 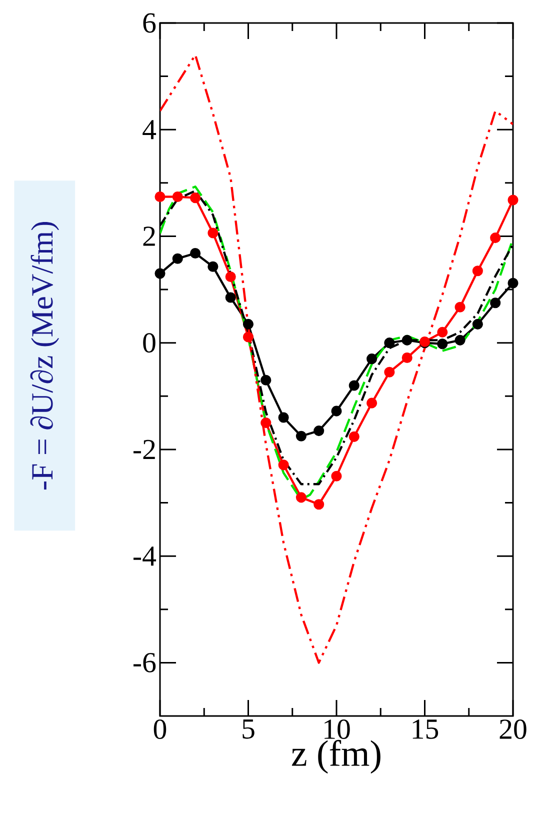 What do you see at coordinates (149, 130) in the screenshot?
I see `y-tick-label: 4` at bounding box center [149, 130].